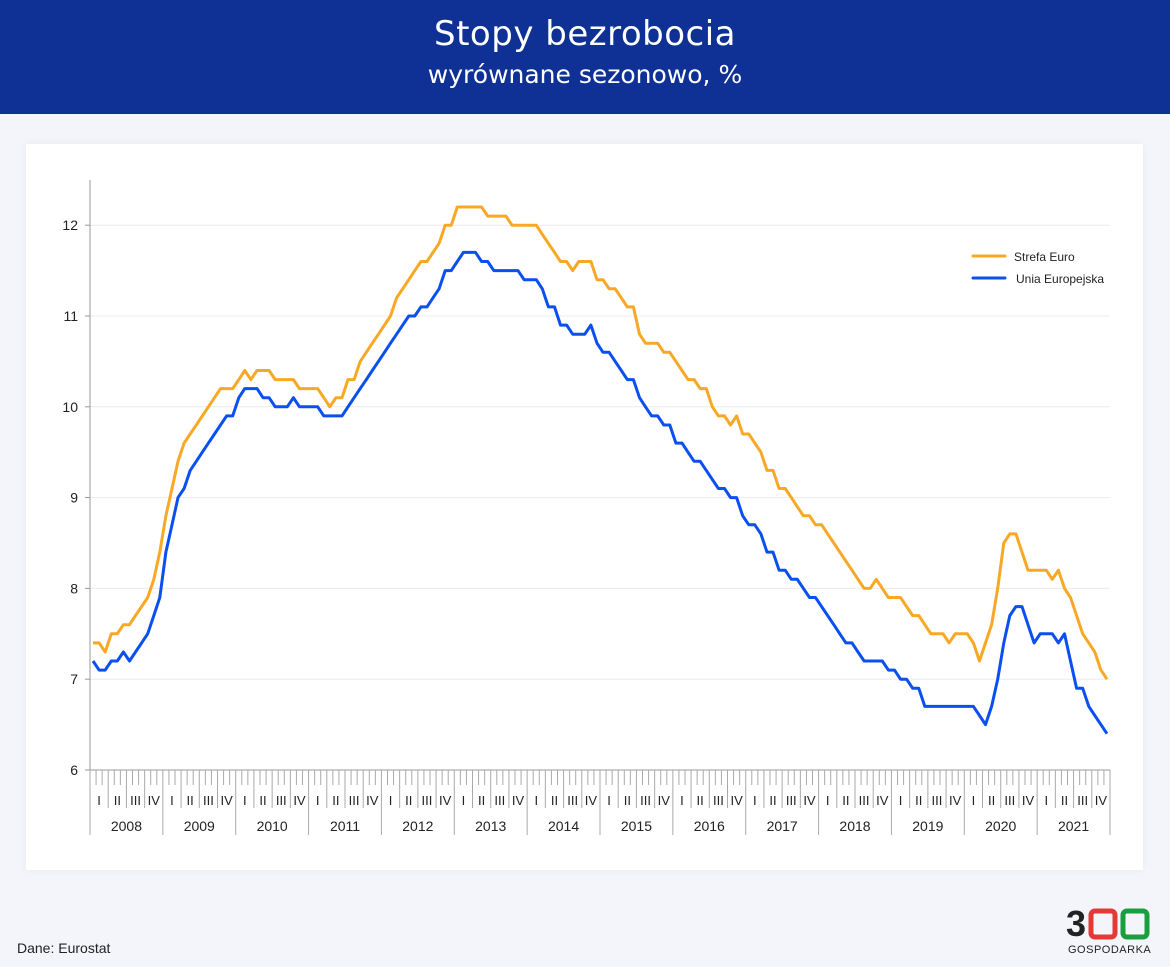 This screenshot has width=1170, height=967. What do you see at coordinates (854, 826) in the screenshot?
I see `year-label: 2018` at bounding box center [854, 826].